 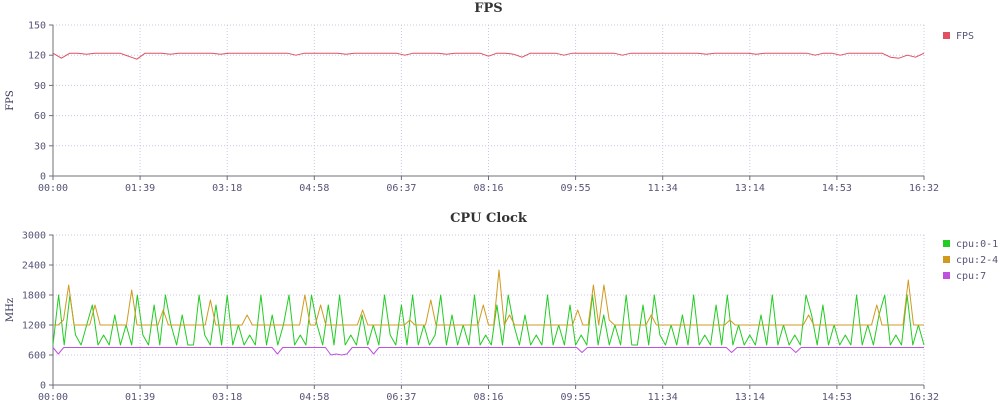 What do you see at coordinates (977, 244) in the screenshot?
I see `legend-label: cpu:0-1` at bounding box center [977, 244].